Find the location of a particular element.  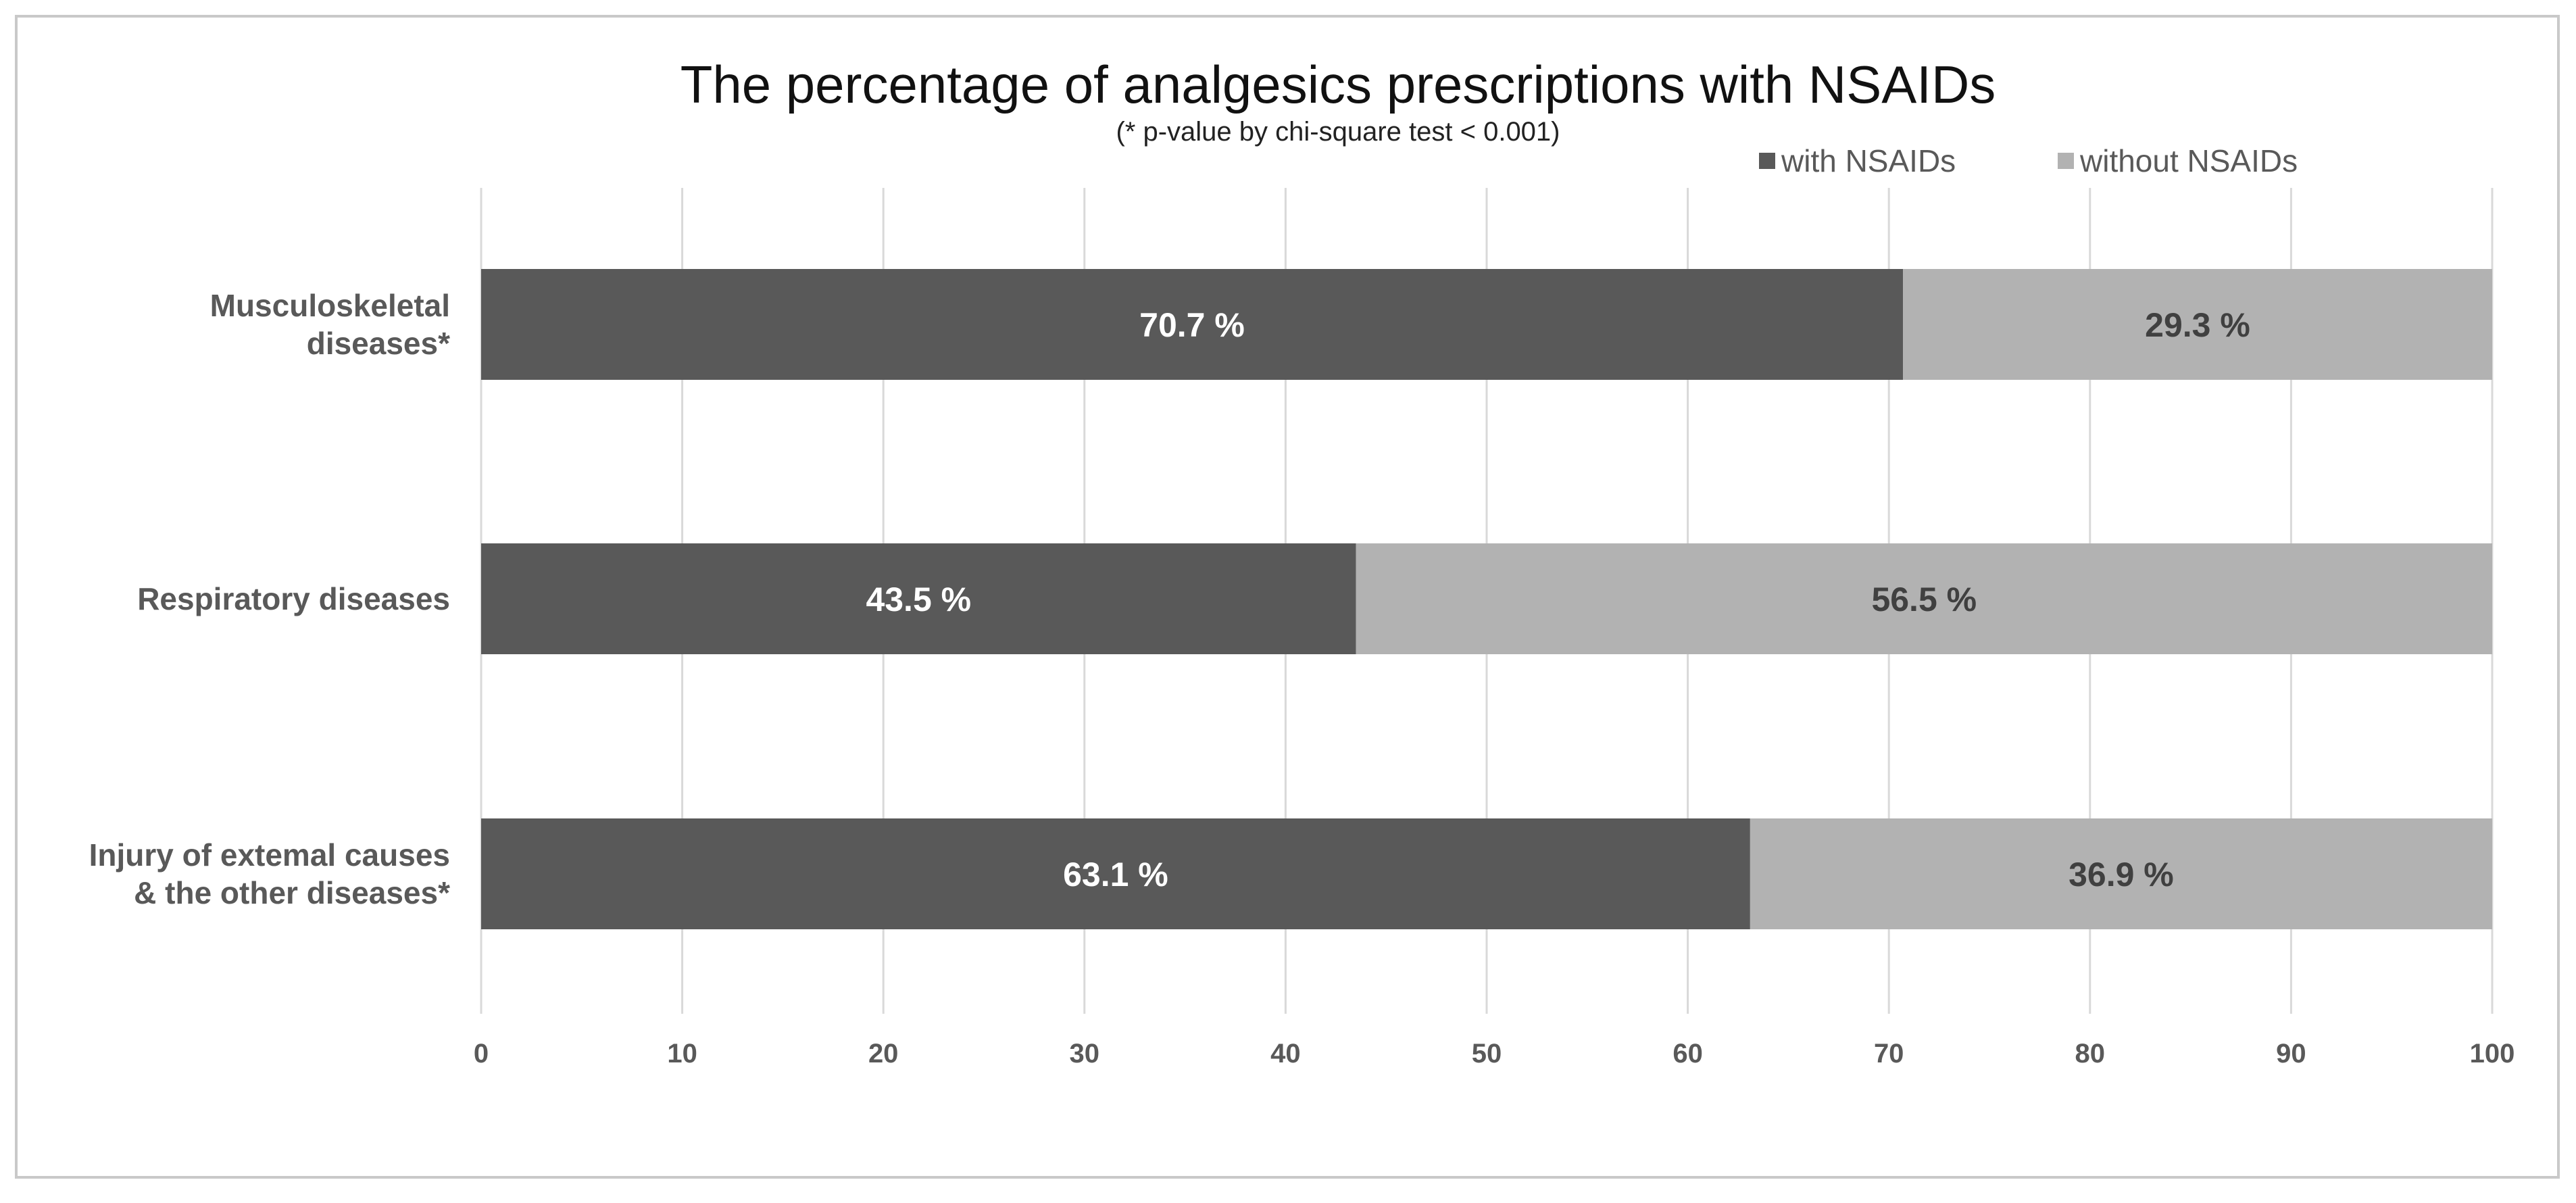

legend-label-with-nsaids: with NSAIDs is located at coordinates (1869, 160).